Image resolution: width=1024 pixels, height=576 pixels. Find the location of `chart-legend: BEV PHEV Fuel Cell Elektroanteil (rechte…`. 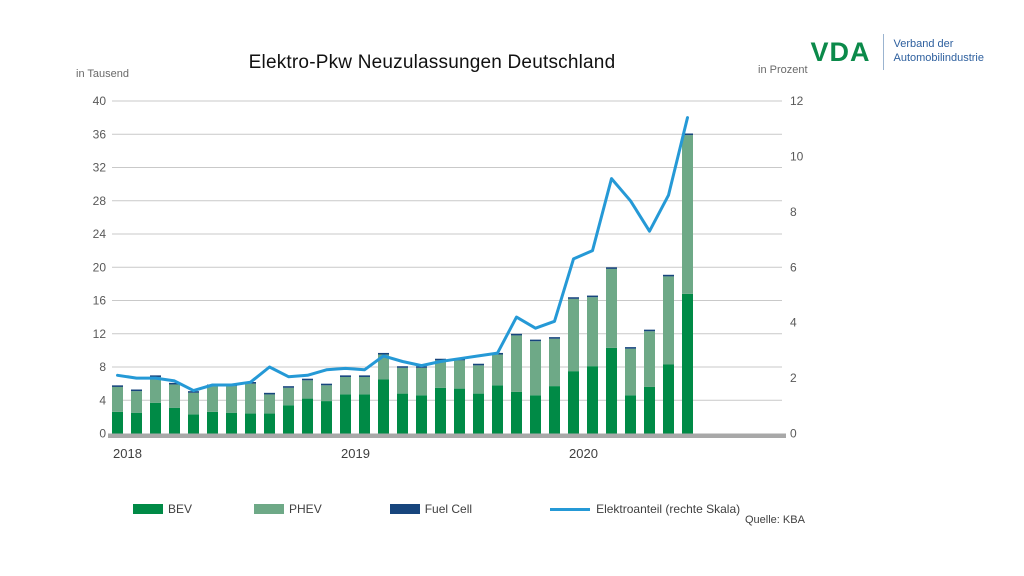

chart-legend: BEV PHEV Fuel Cell Elektroanteil (rechte… is located at coordinates (436, 509).